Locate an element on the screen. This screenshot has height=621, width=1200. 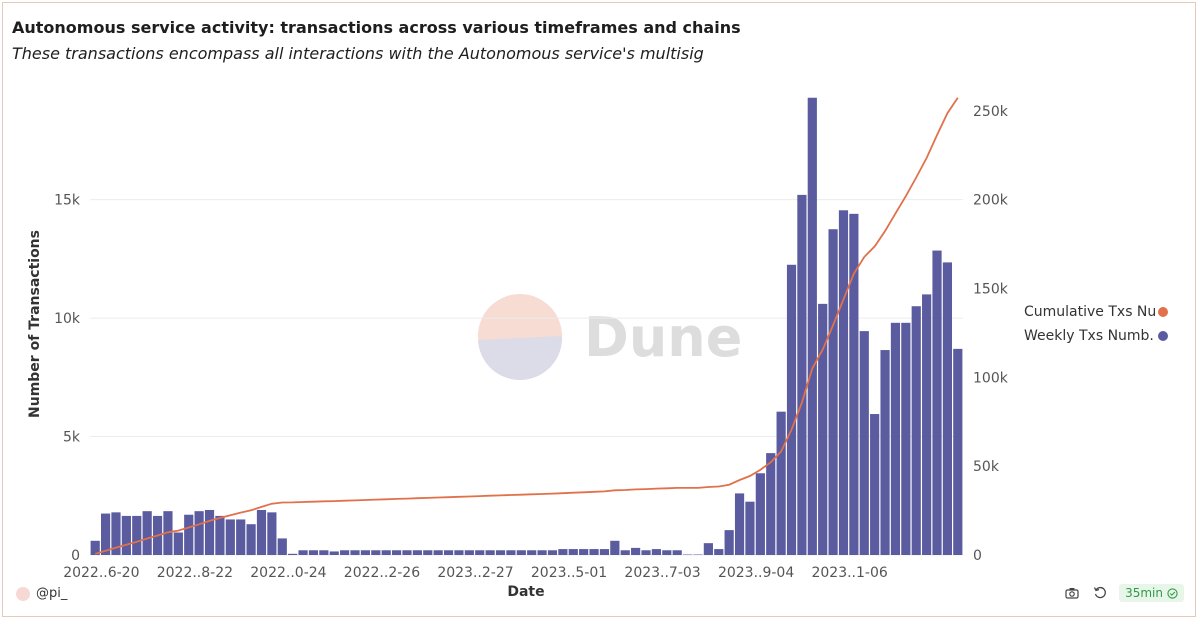
watermark-logo-shade is located at coordinates (520, 358).